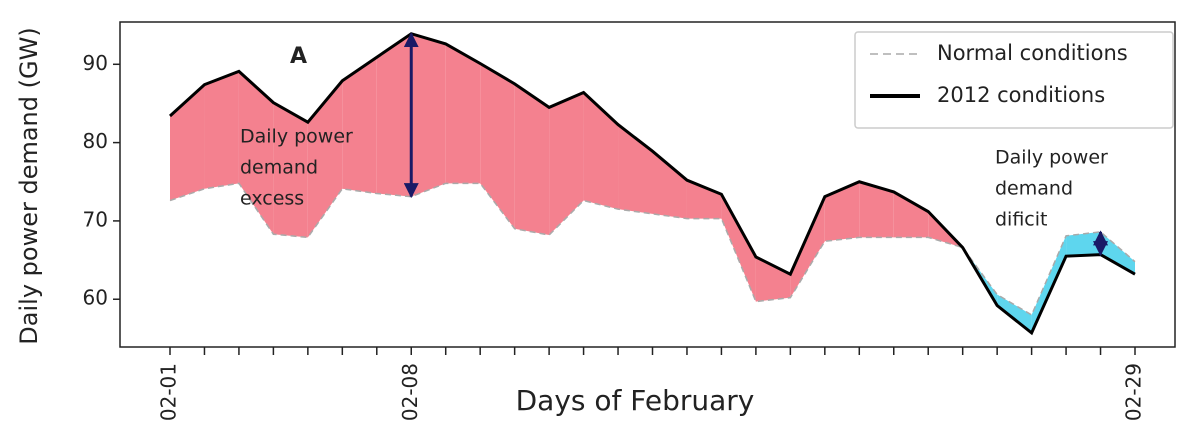  Describe the element at coordinates (272, 199) in the screenshot. I see `annotation-text: excess` at that location.